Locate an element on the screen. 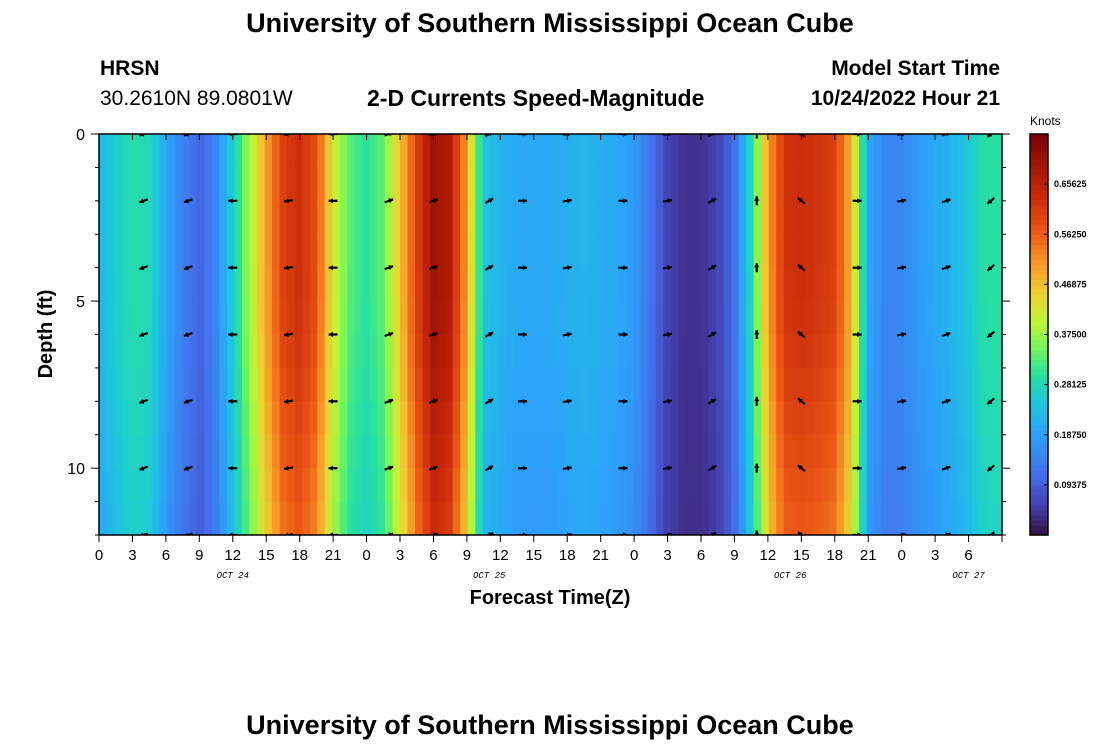 Image resolution: width=1100 pixels, height=750 pixels. x-tick-label: 15 is located at coordinates (801, 555).